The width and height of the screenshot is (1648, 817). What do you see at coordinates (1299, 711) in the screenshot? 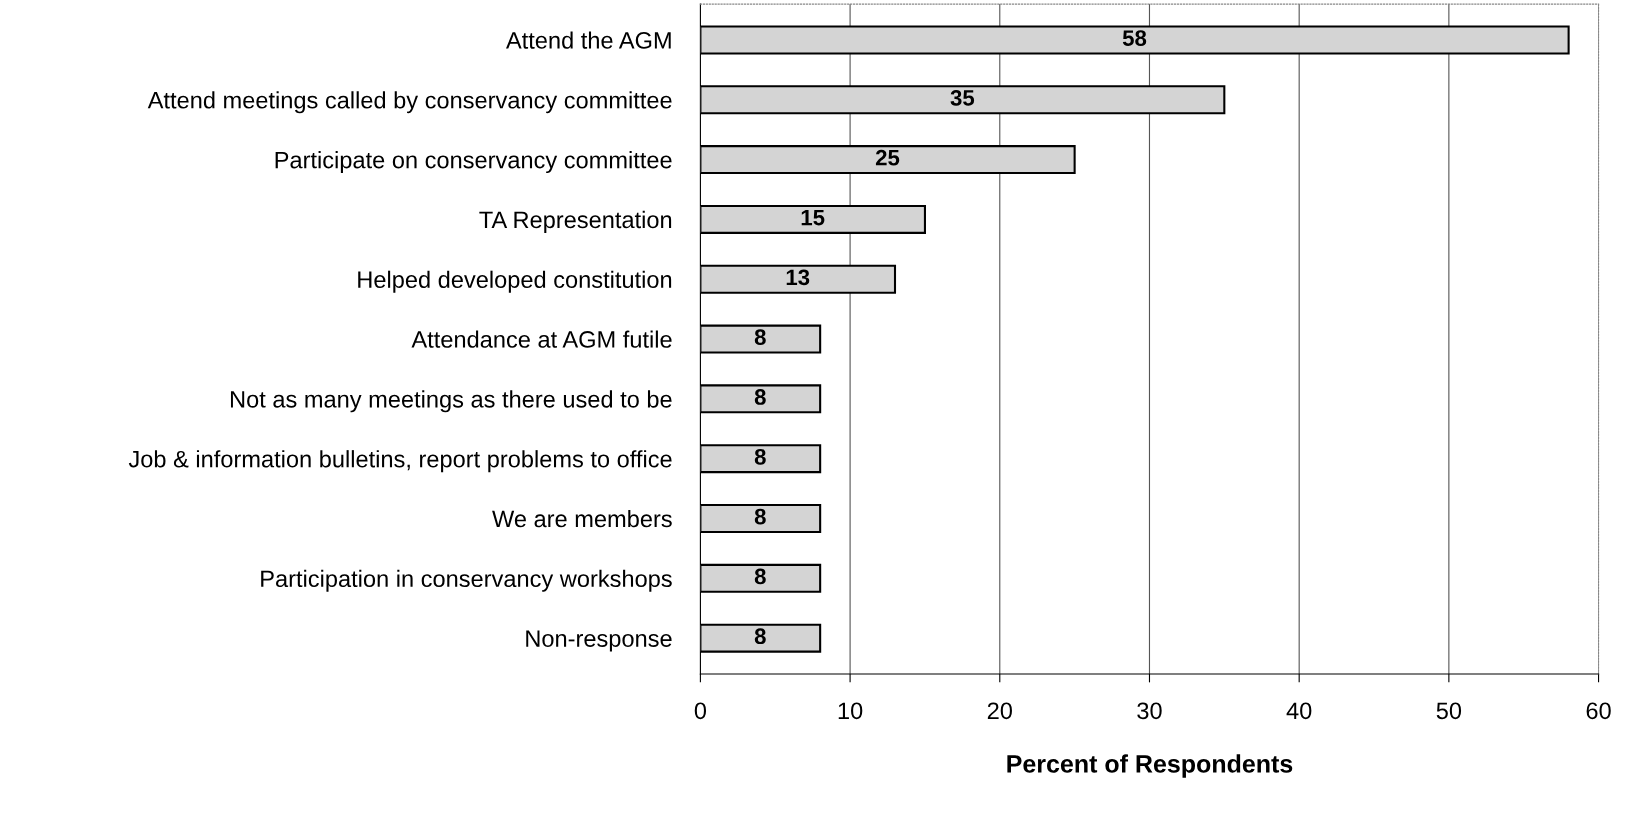
I see `x-tick-label: 40` at bounding box center [1299, 711].